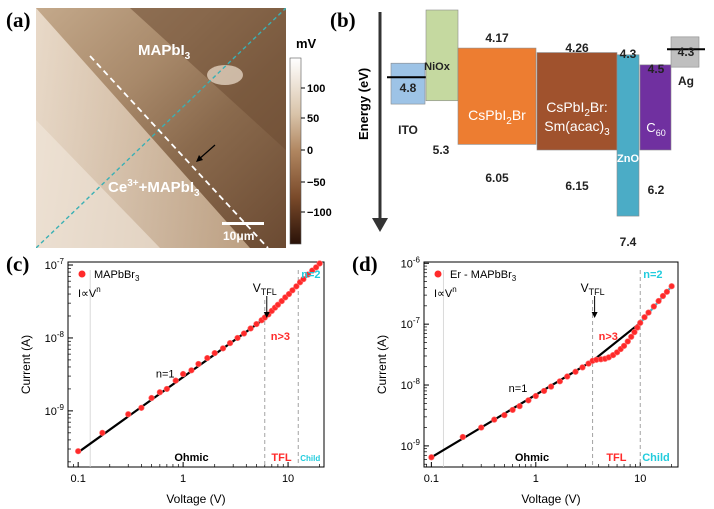  Describe the element at coordinates (191, 458) in the screenshot. I see `region-label-ohmic: Ohmic` at that location.